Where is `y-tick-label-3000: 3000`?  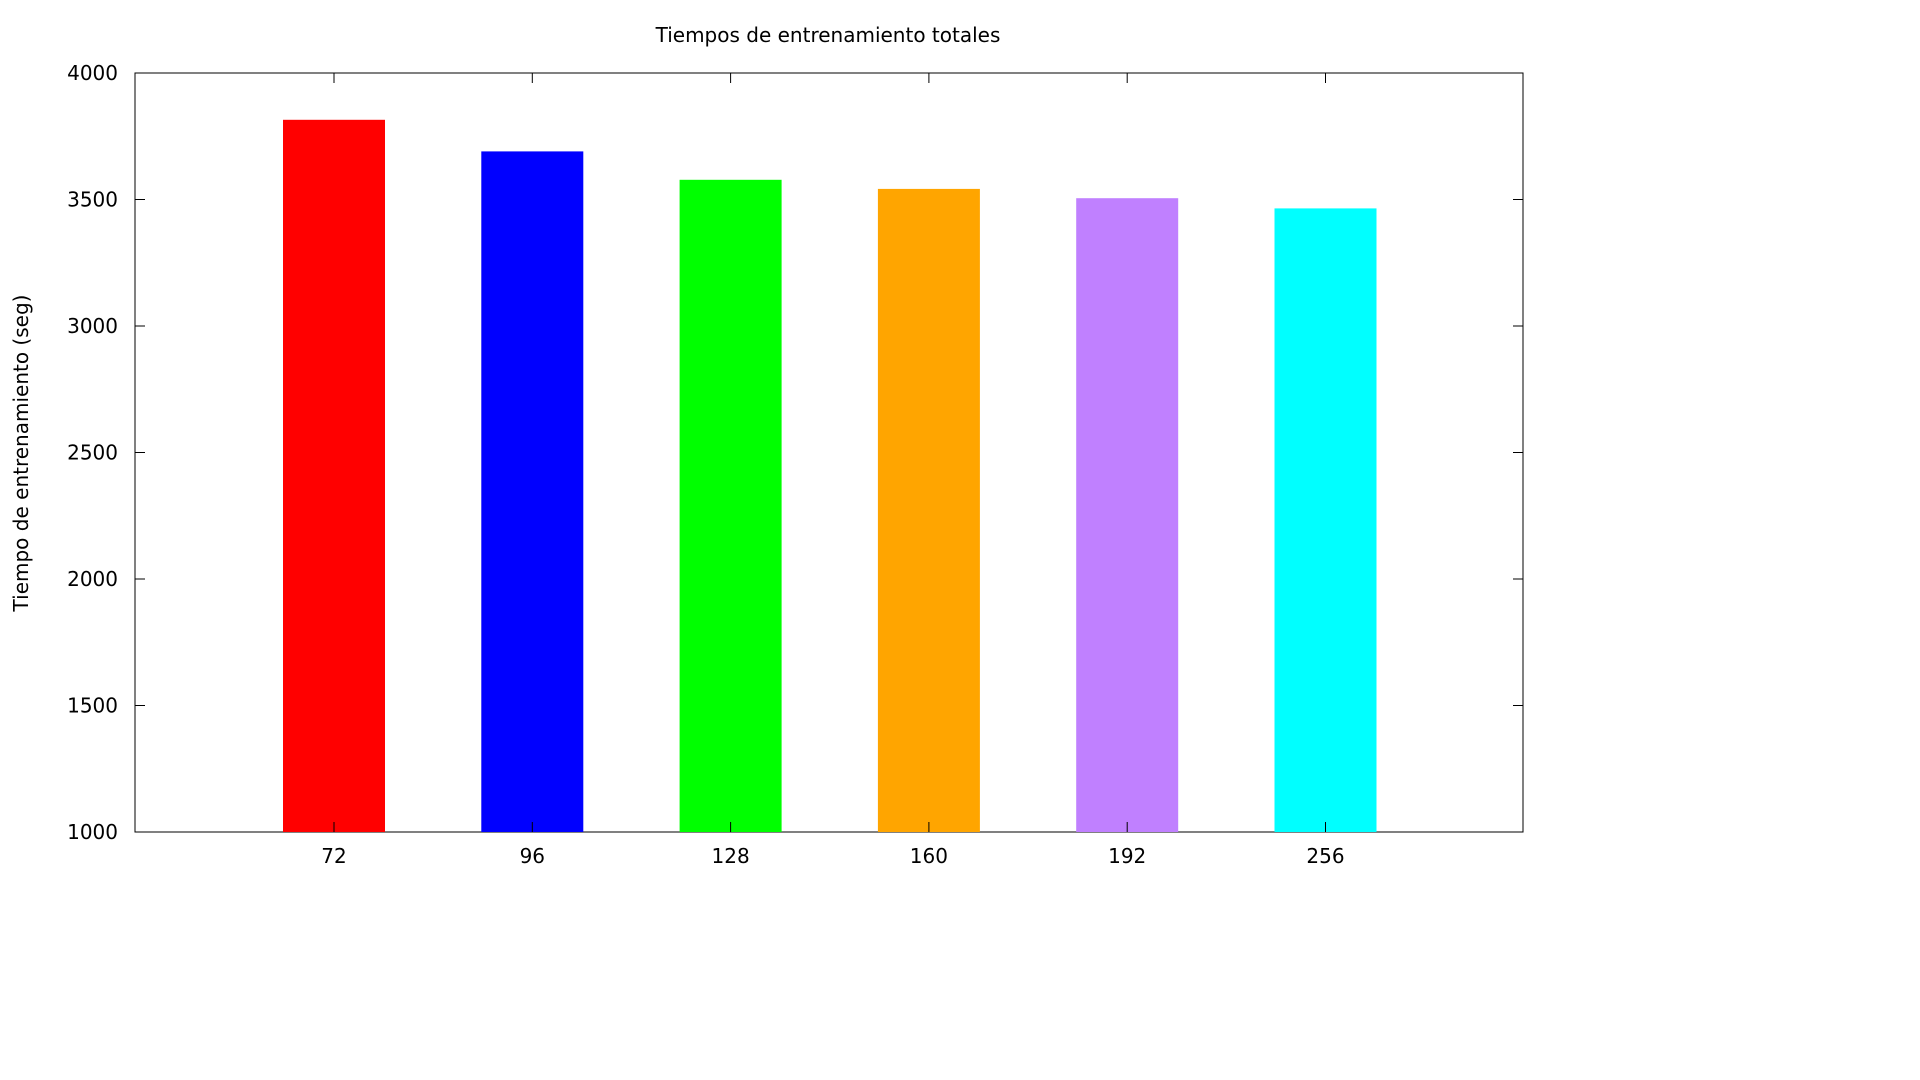
y-tick-label-3000: 3000 is located at coordinates (92, 326).